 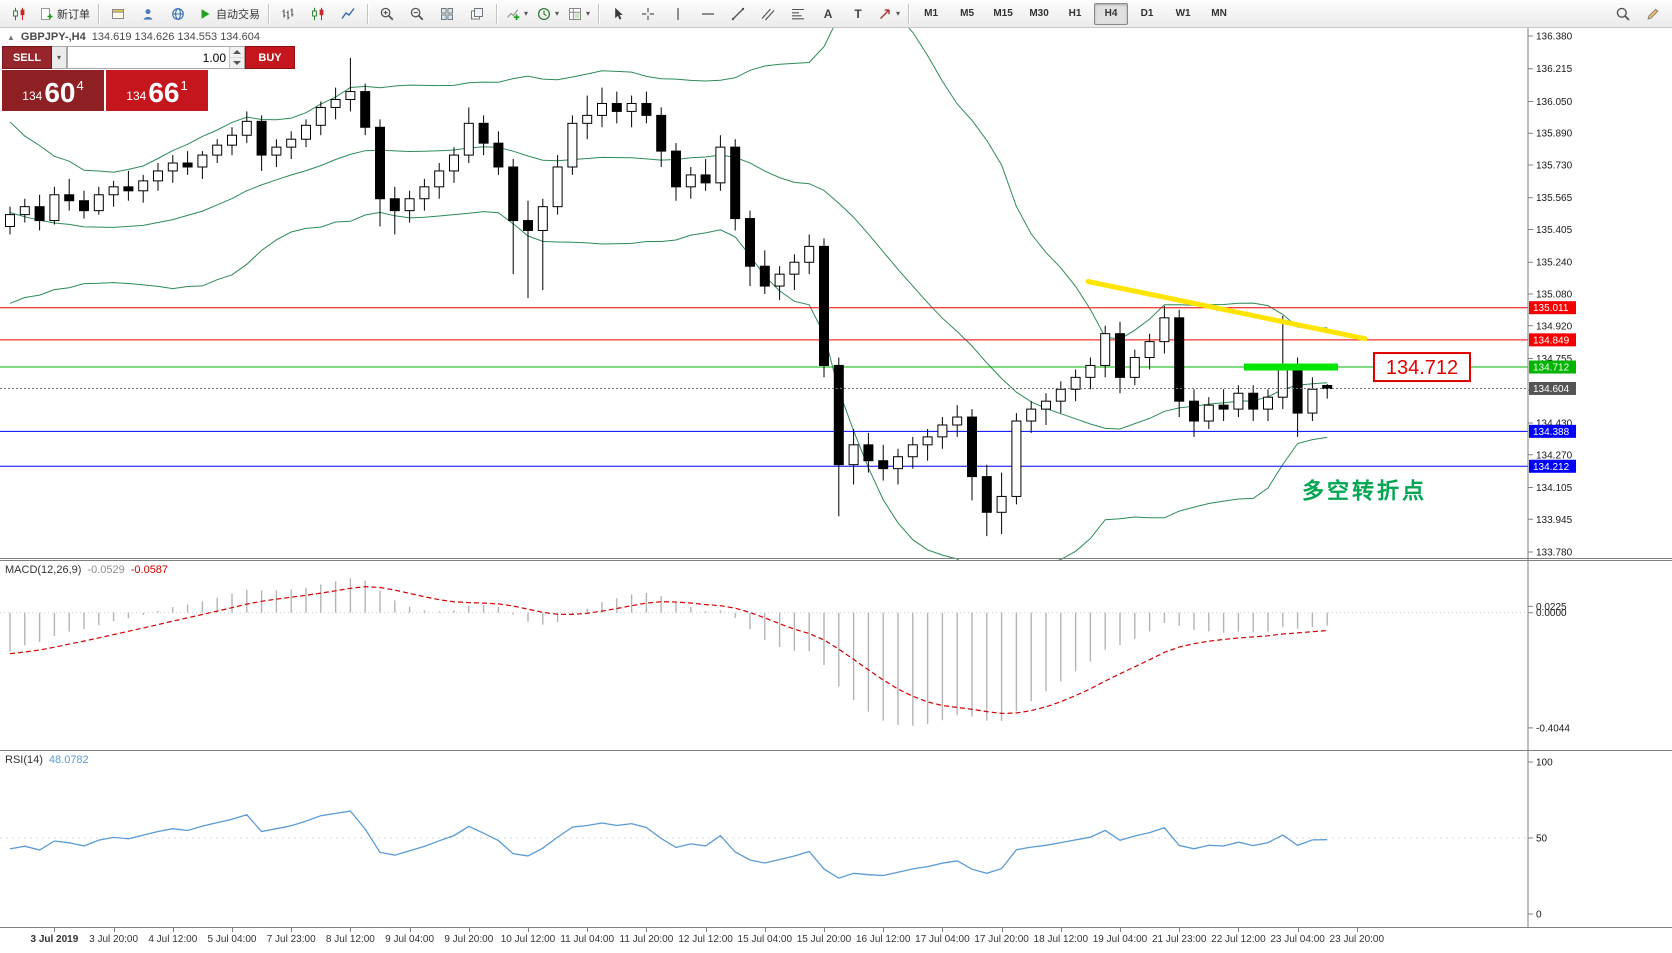 I want to click on price-scale-badge: 134.604, so click(x=1552, y=388).